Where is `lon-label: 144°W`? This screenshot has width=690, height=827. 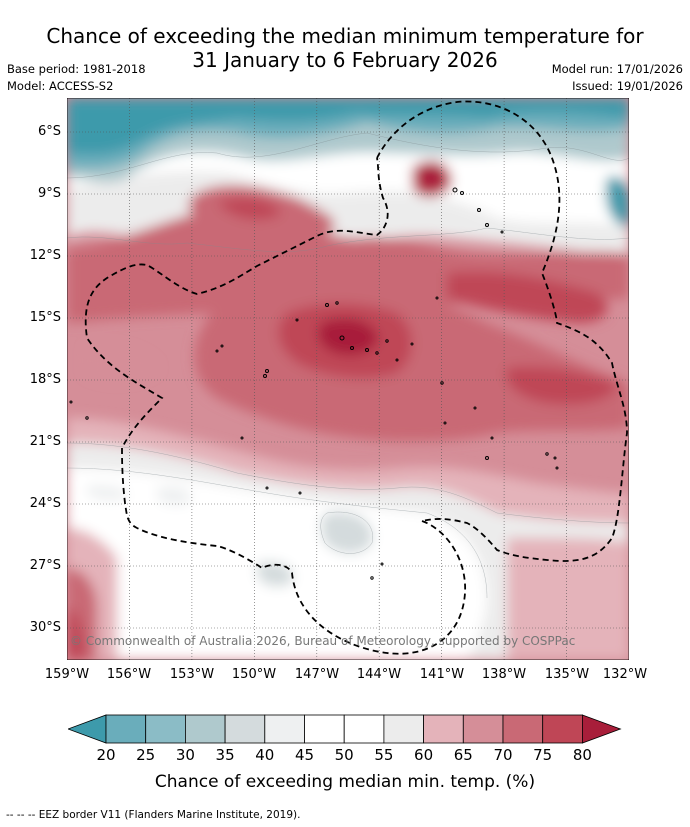 lon-label: 144°W is located at coordinates (379, 674).